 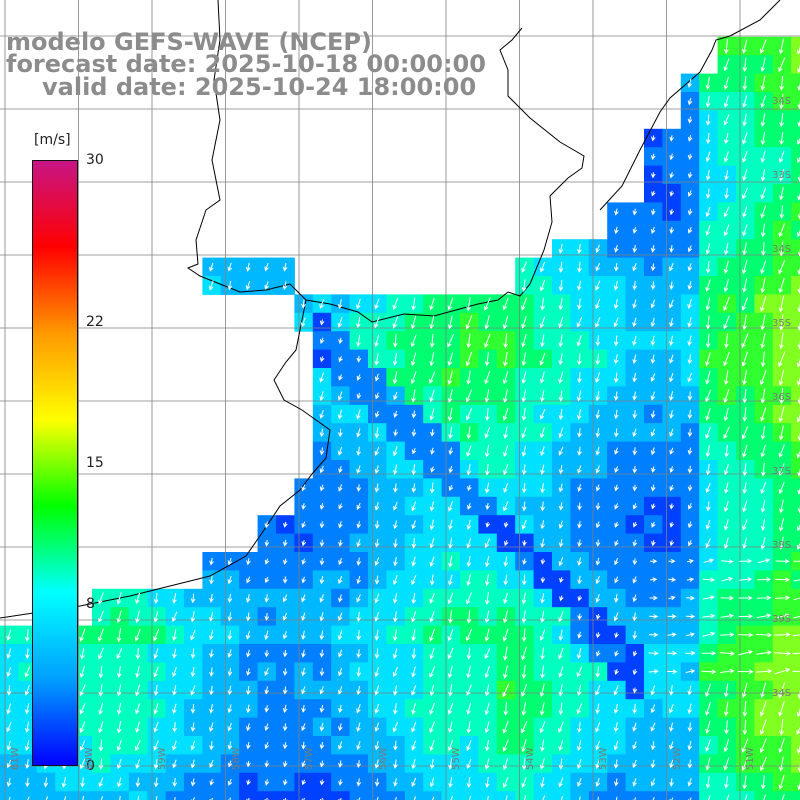 What do you see at coordinates (782, 175) in the screenshot?
I see `latitude-label: 33S` at bounding box center [782, 175].